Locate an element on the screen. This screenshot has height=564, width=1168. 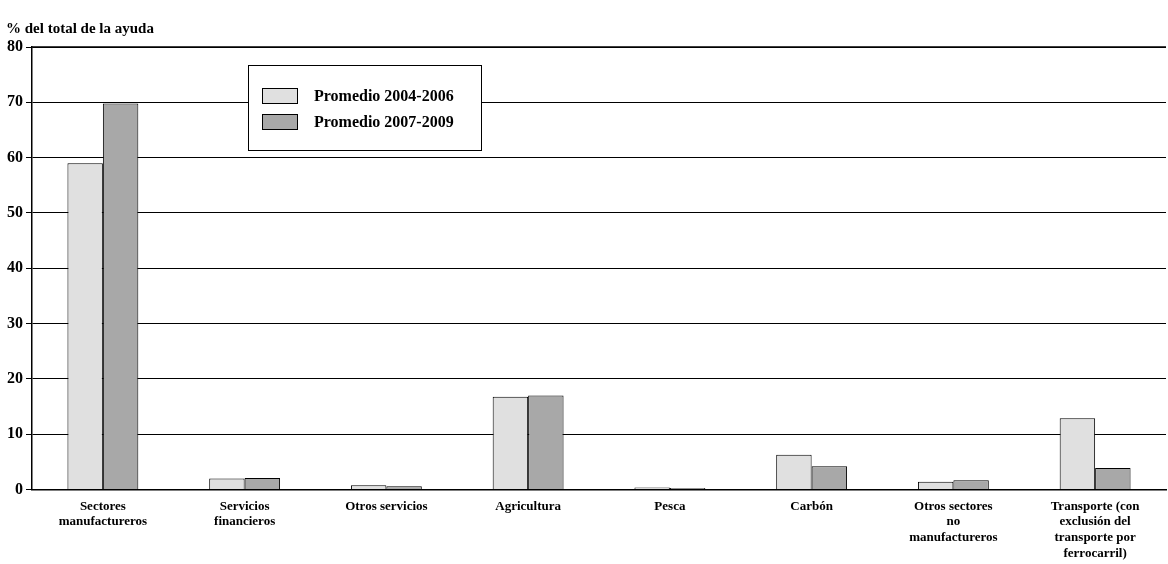
x-tick-label: Otros sectores no manufactureros is located at coordinates (953, 520).